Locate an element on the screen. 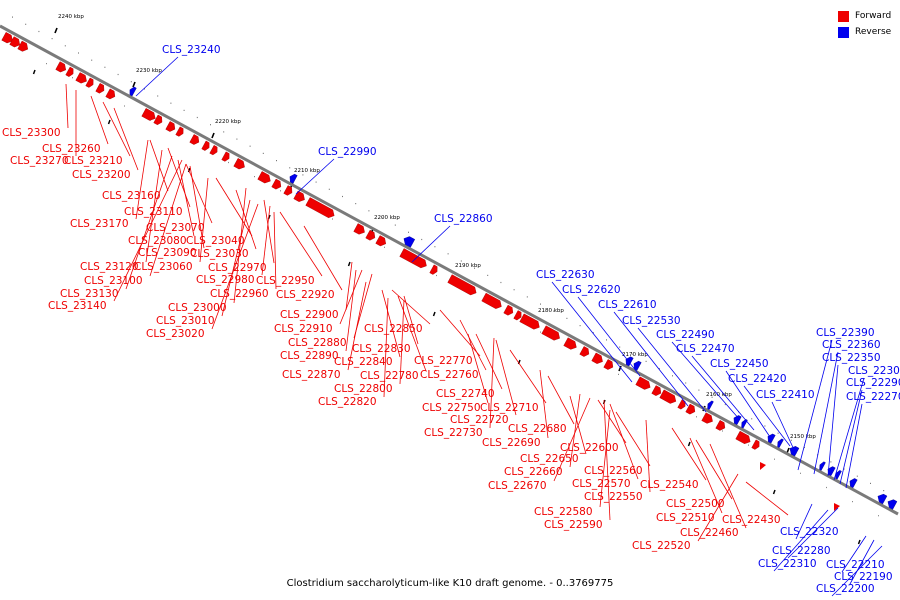 This screenshot has width=900, height=600. gene-label: CLS_22880 is located at coordinates (317, 343).